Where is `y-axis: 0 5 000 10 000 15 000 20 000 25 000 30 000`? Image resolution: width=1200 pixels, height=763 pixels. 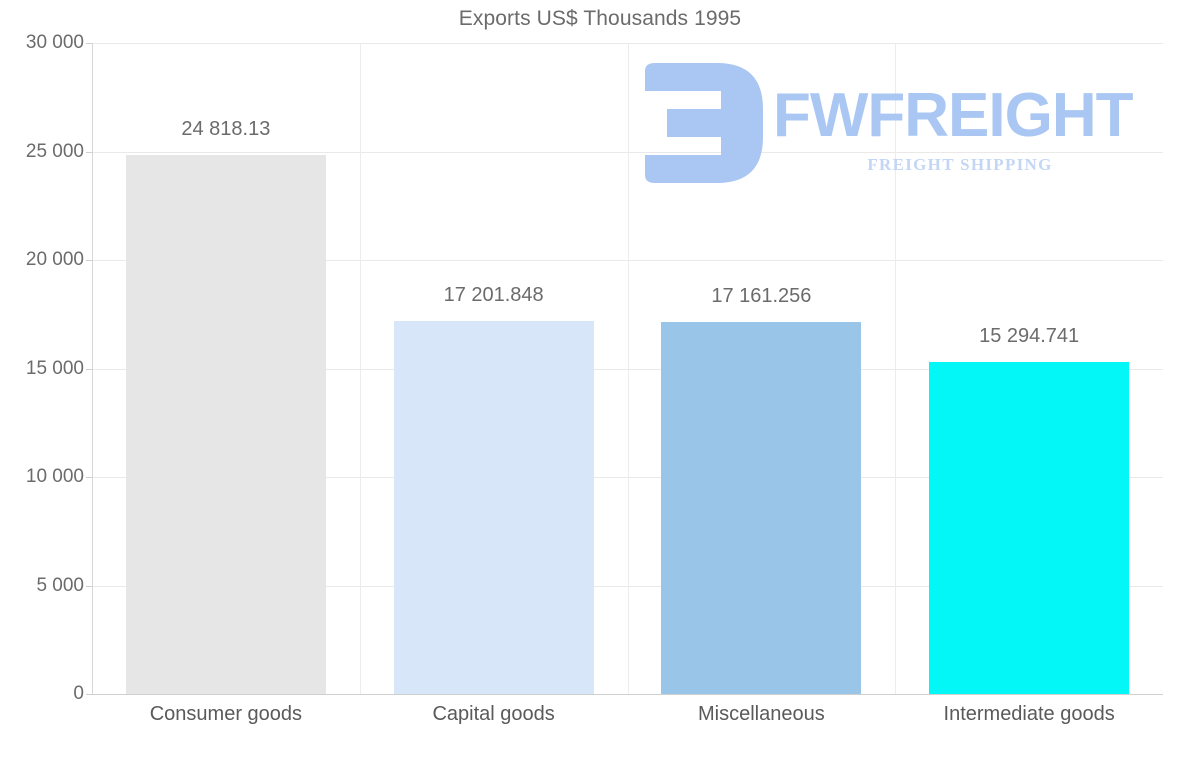
y-axis: 0 5 000 10 000 15 000 20 000 25 000 30 000 is located at coordinates (46, 381).